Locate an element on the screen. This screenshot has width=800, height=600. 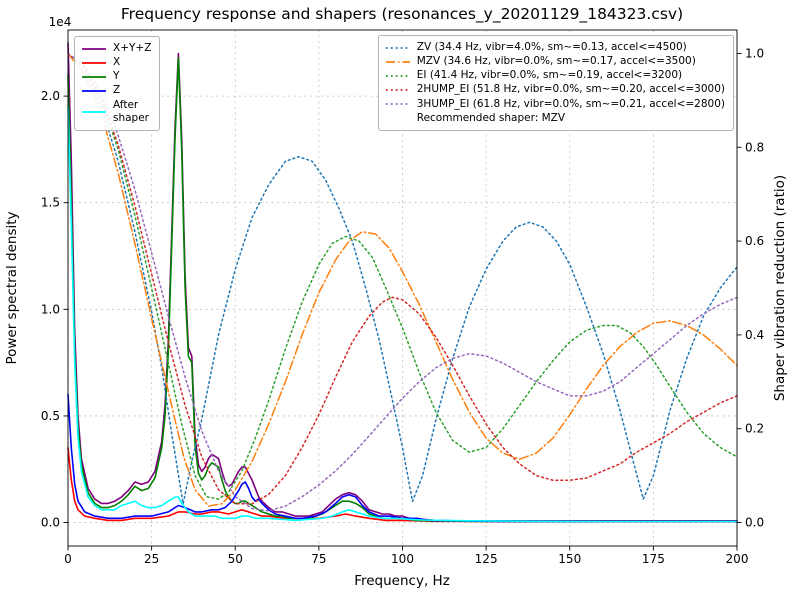
legend-item-psd-1: X is located at coordinates (116, 62).